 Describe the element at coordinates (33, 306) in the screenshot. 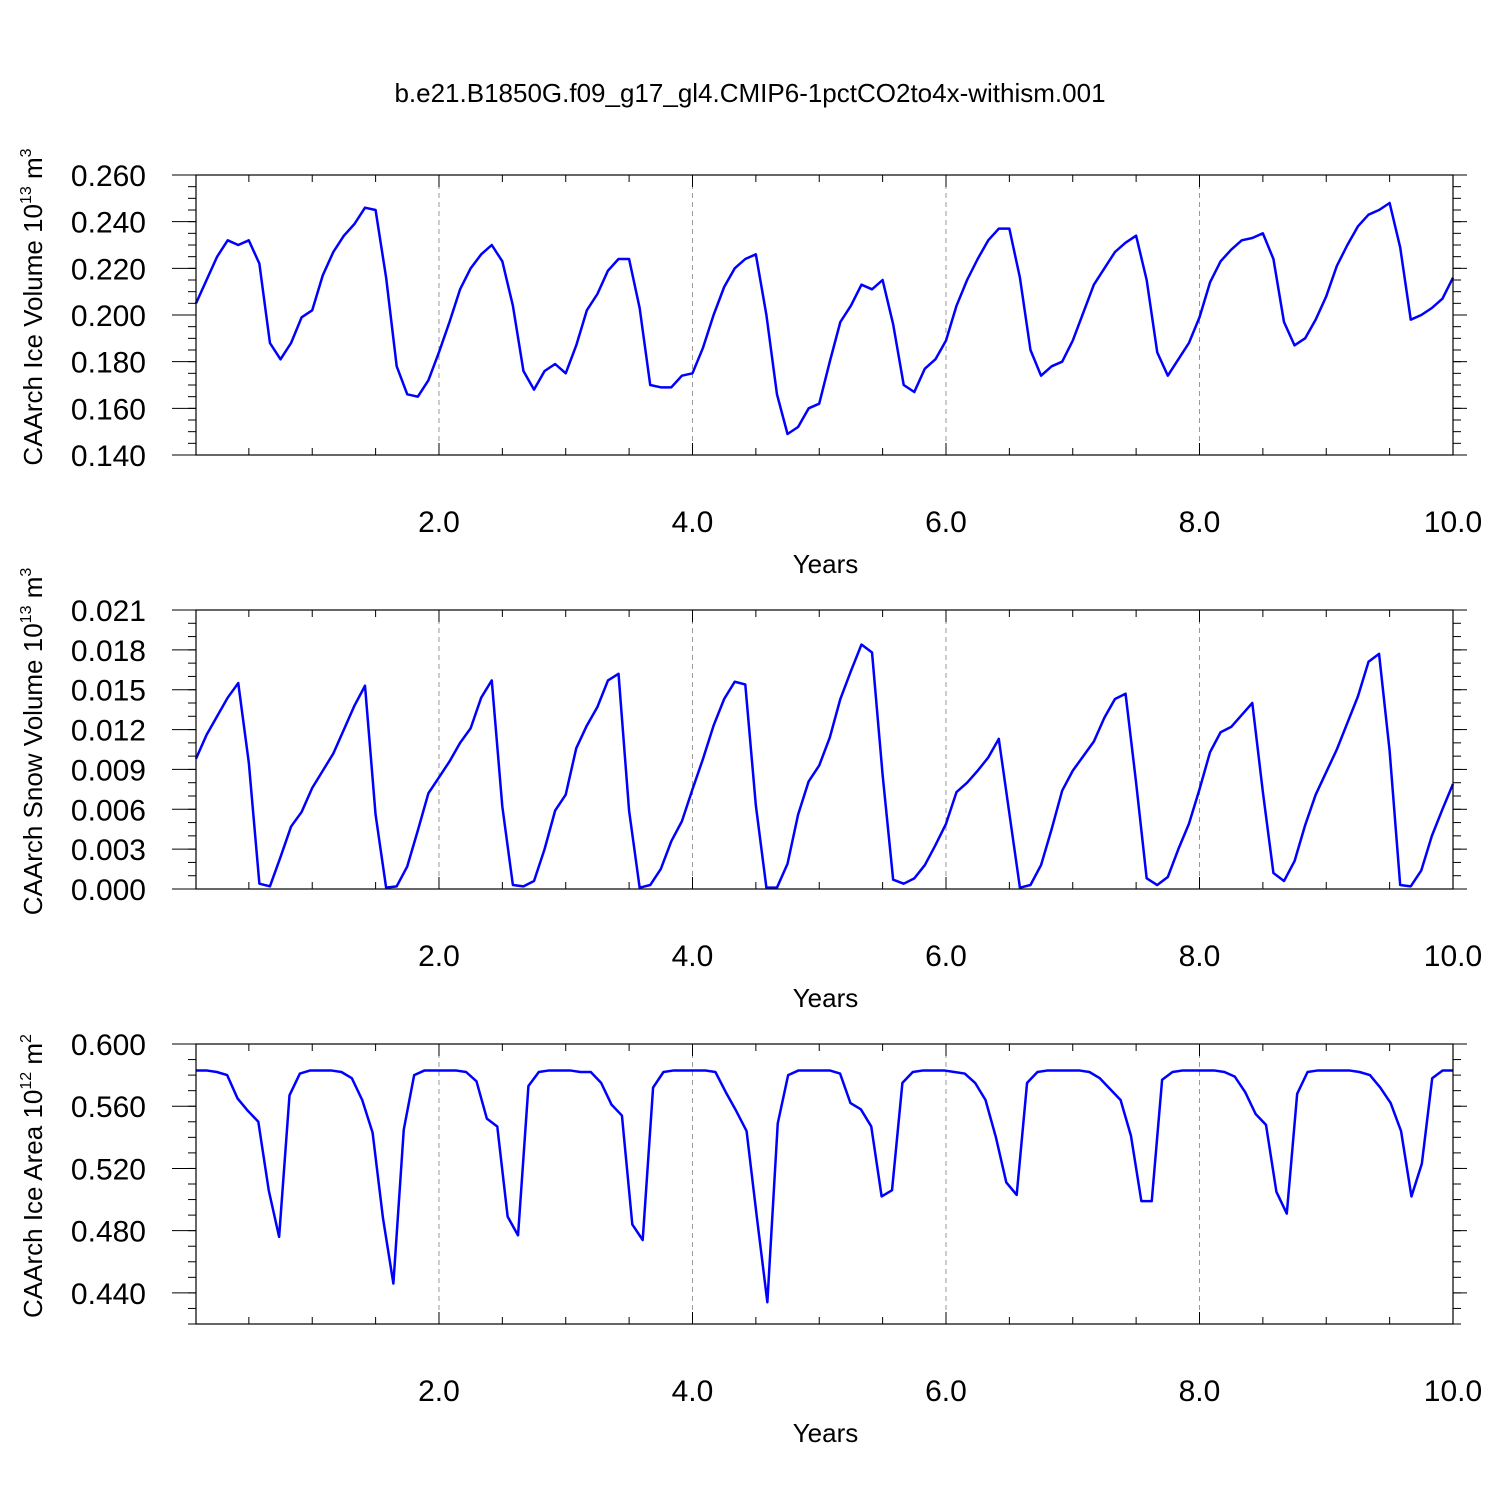

I see `y-axis-label: CAArch Ice Volume 1013 m3` at that location.